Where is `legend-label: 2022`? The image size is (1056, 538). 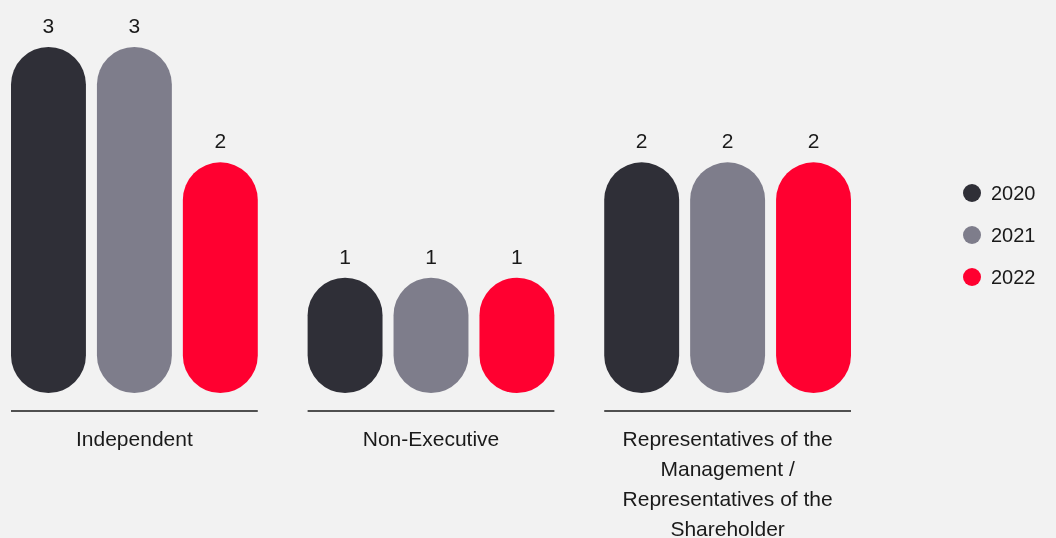 legend-label: 2022 is located at coordinates (1013, 277).